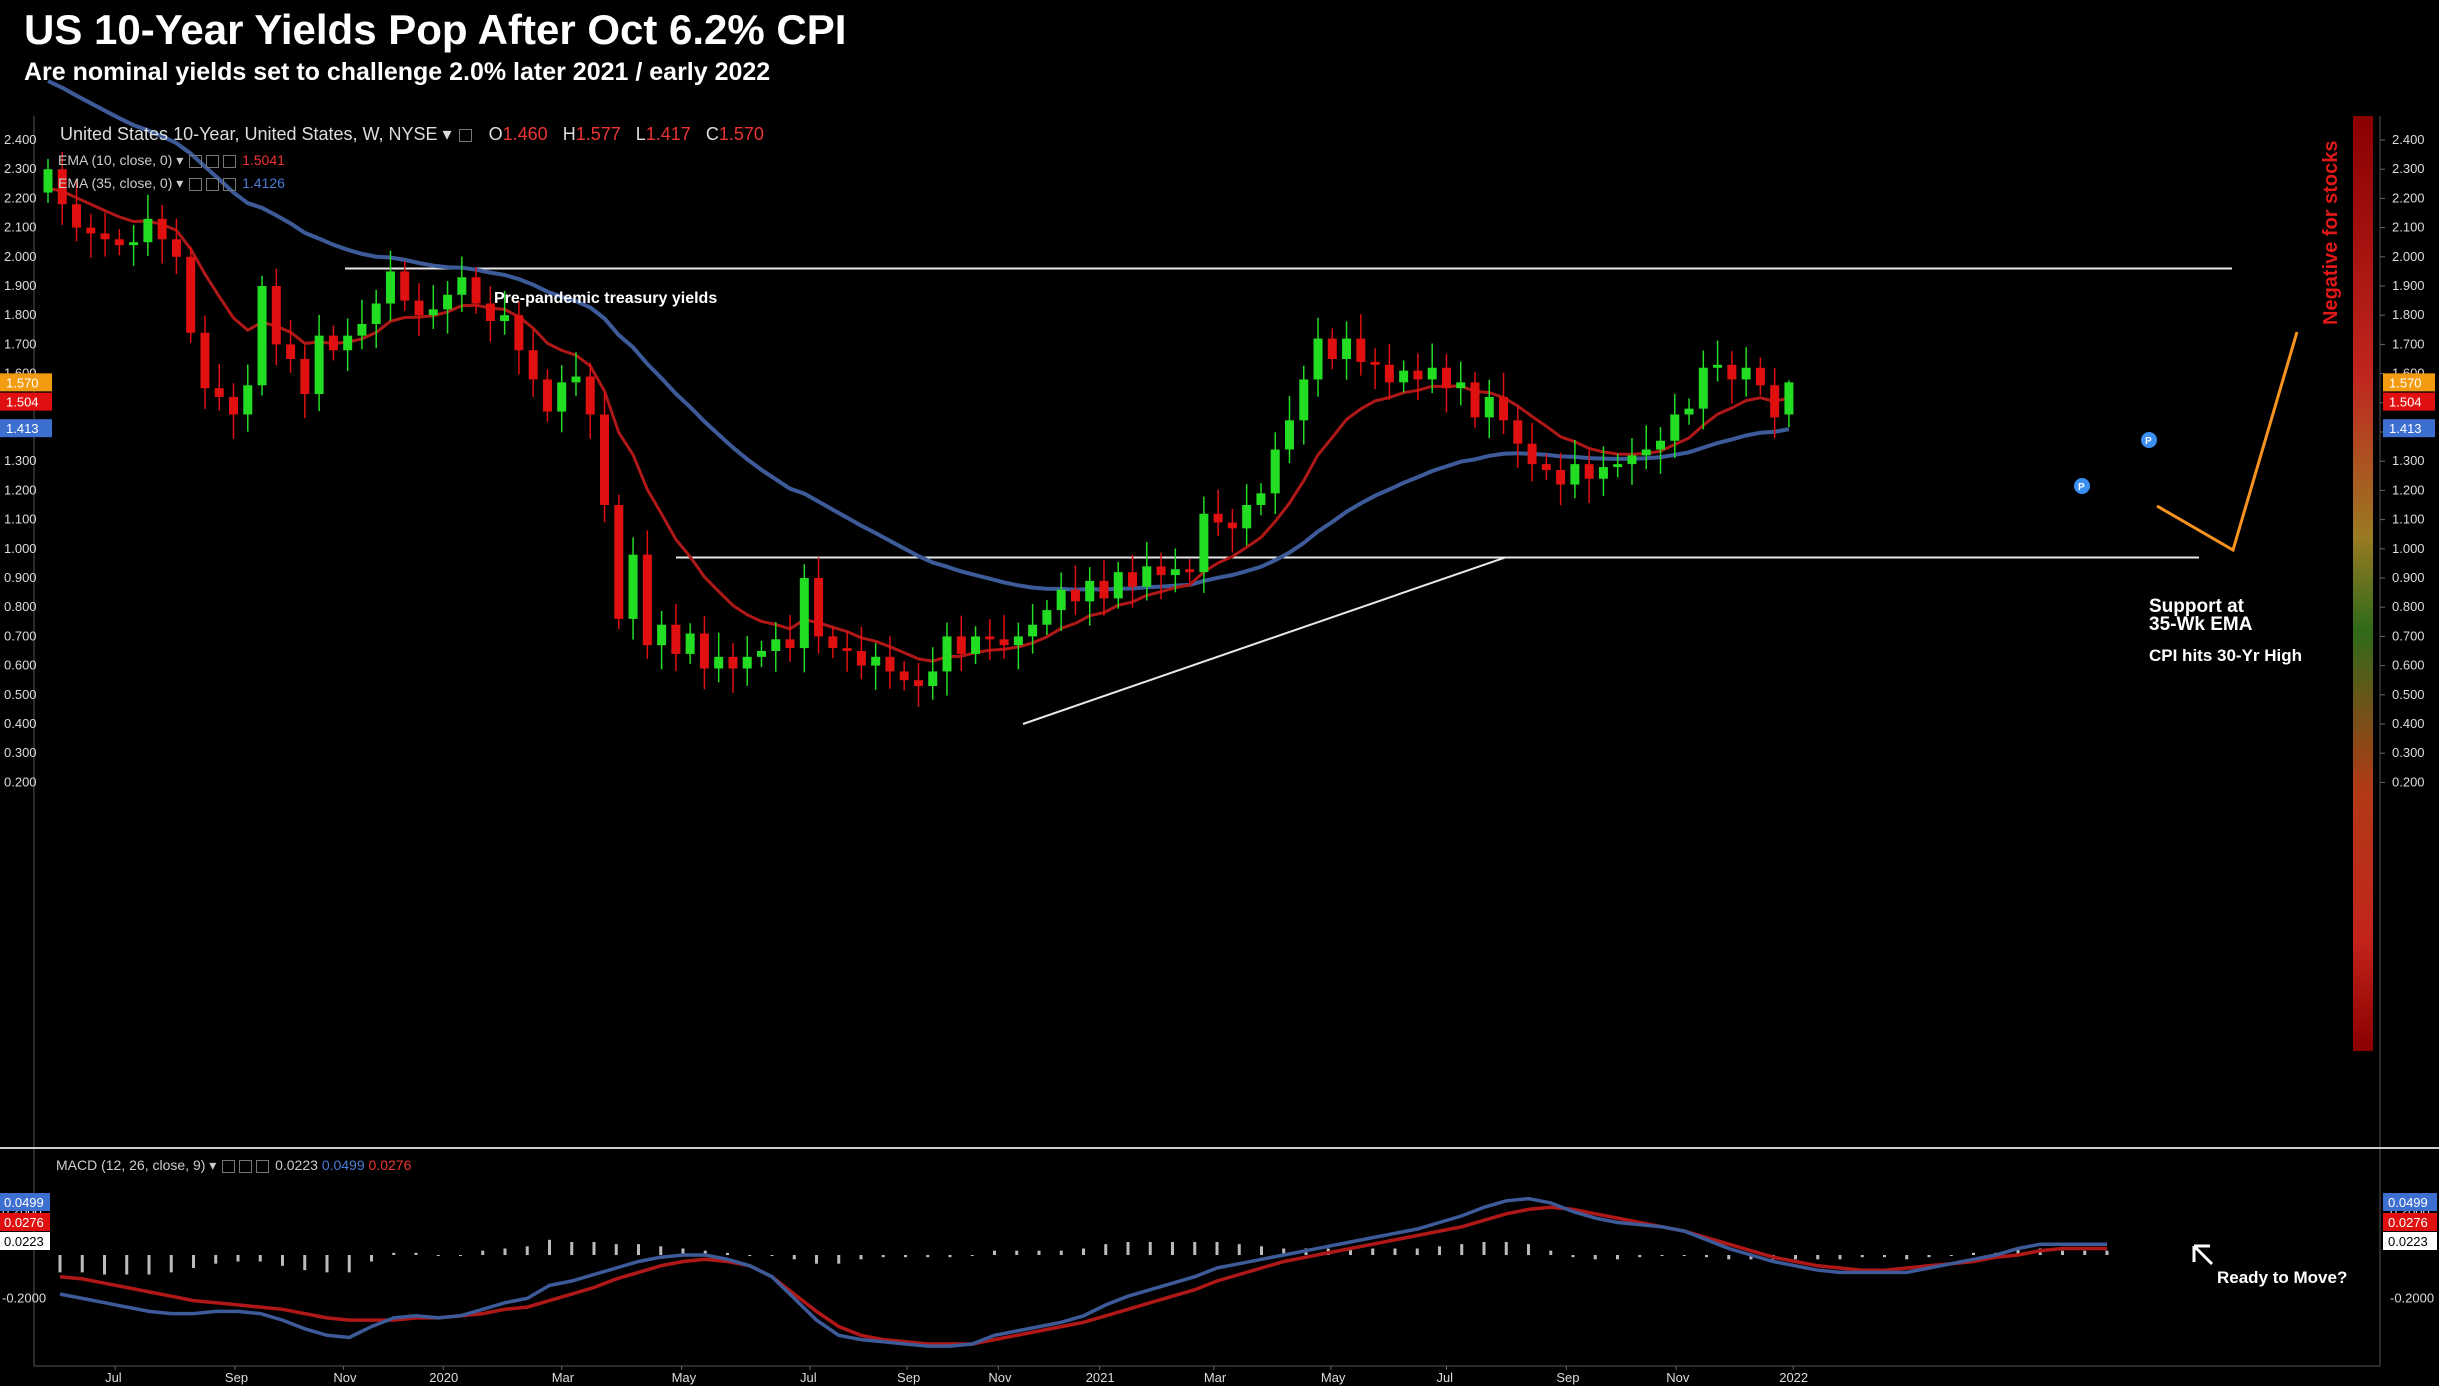  What do you see at coordinates (1333, 1377) in the screenshot?
I see `x-tick: May` at bounding box center [1333, 1377].